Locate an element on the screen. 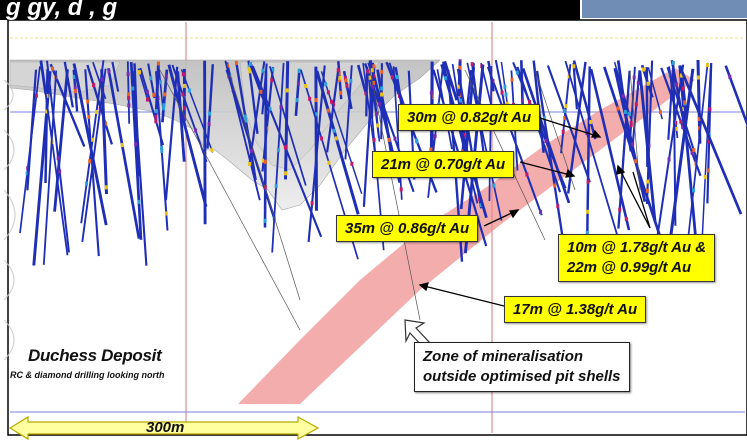 The width and height of the screenshot is (747, 441). deposit-title: Duchess Deposit is located at coordinates (95, 355).